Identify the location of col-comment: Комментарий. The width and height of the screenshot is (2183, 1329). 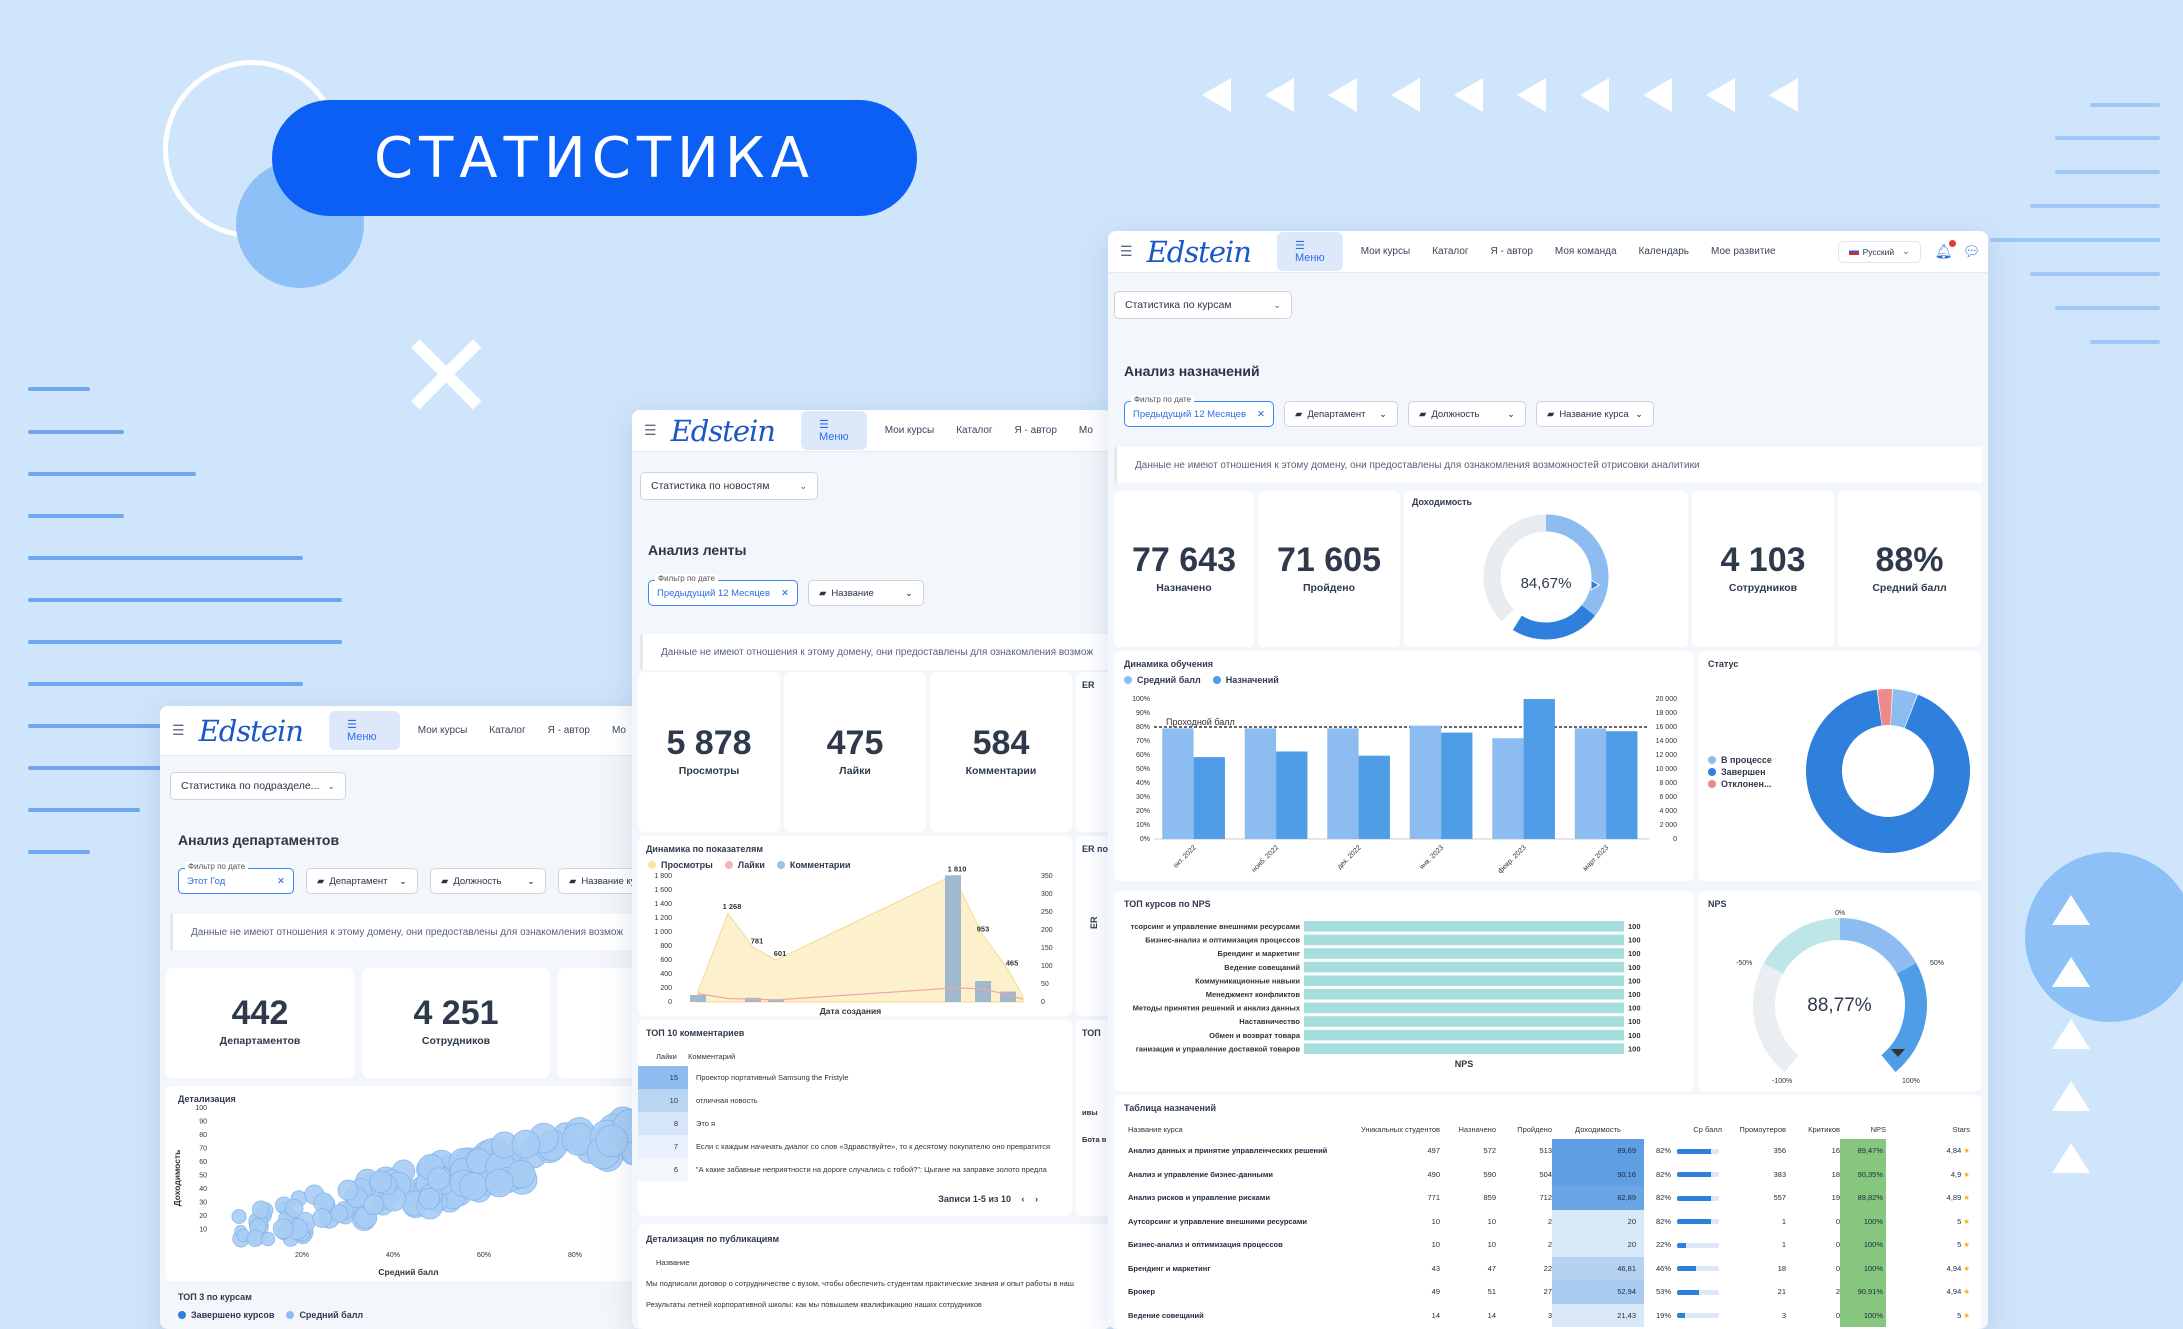
(712, 1056).